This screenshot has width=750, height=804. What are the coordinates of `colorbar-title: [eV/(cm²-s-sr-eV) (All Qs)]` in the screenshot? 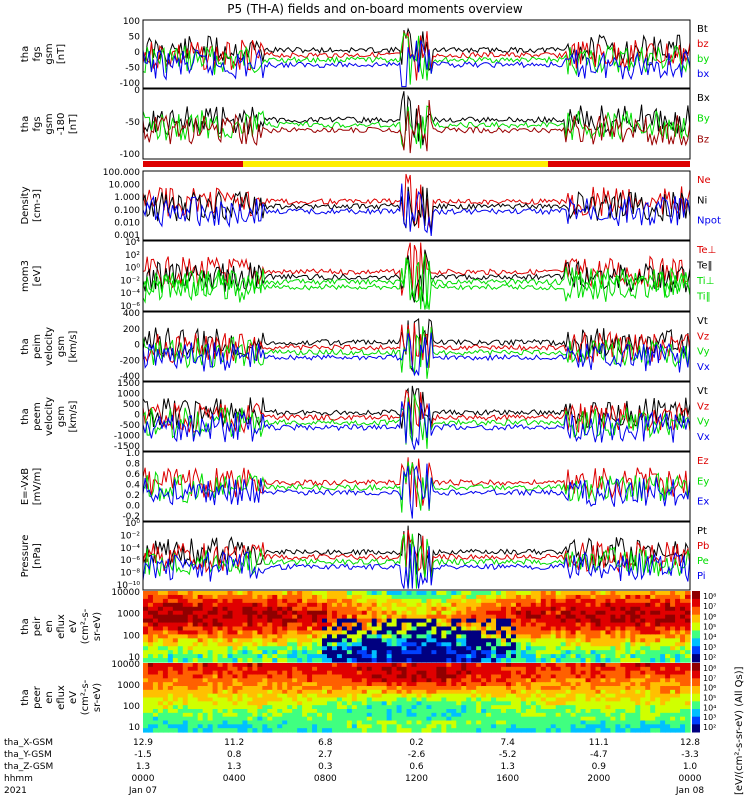 It's located at (739, 730).